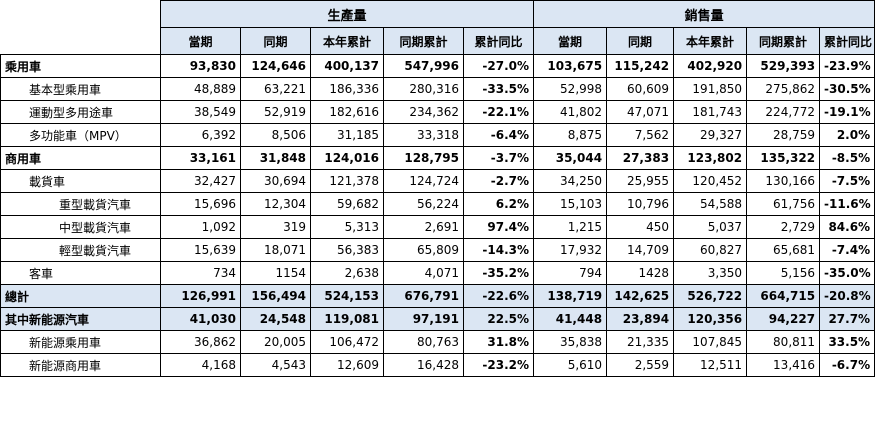 The height and width of the screenshot is (429, 875). I want to click on value-cell: 181,743, so click(710, 112).